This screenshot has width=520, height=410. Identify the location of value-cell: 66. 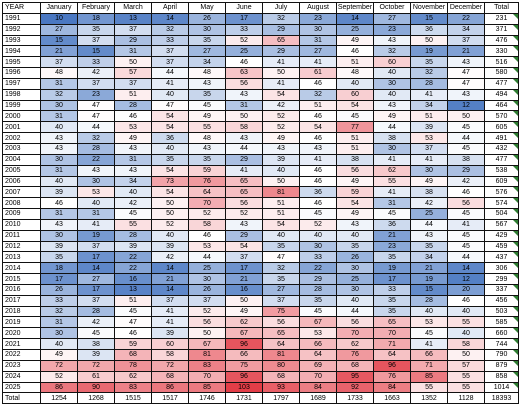
(244, 355).